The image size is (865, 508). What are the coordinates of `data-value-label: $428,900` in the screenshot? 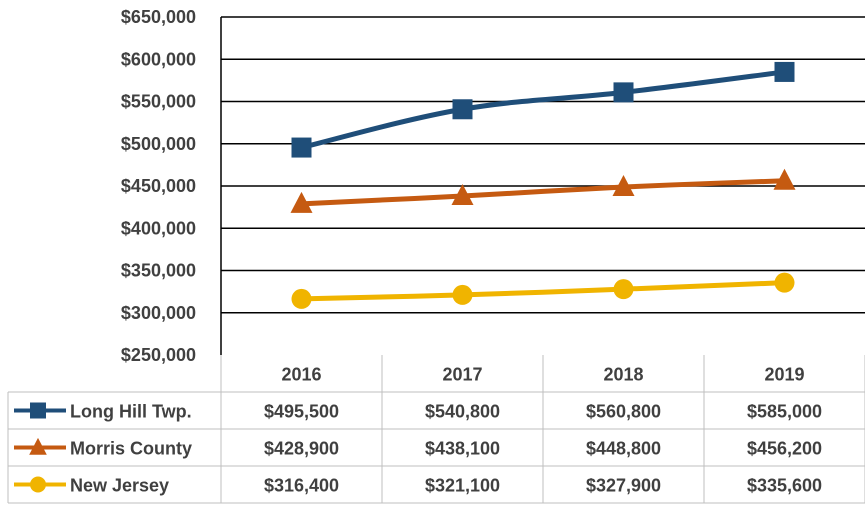 It's located at (301, 449).